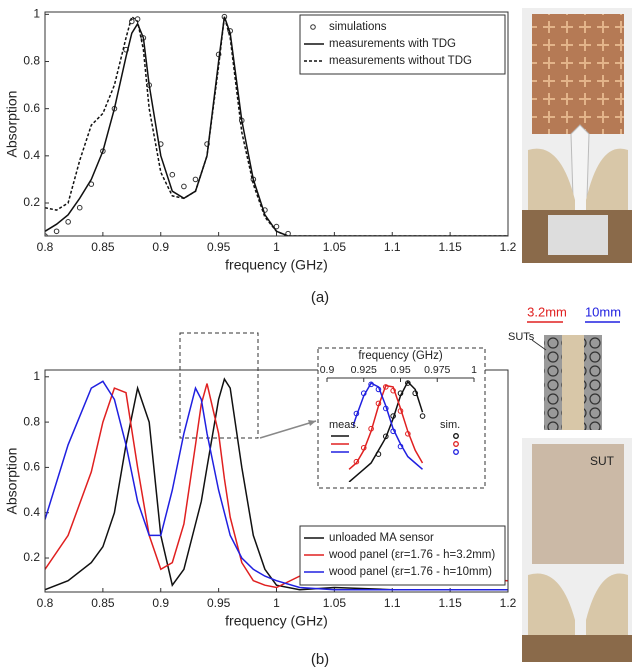 This screenshot has height=672, width=636. What do you see at coordinates (327, 370) in the screenshot?
I see `inset-x-tick-label: 0.9` at bounding box center [327, 370].